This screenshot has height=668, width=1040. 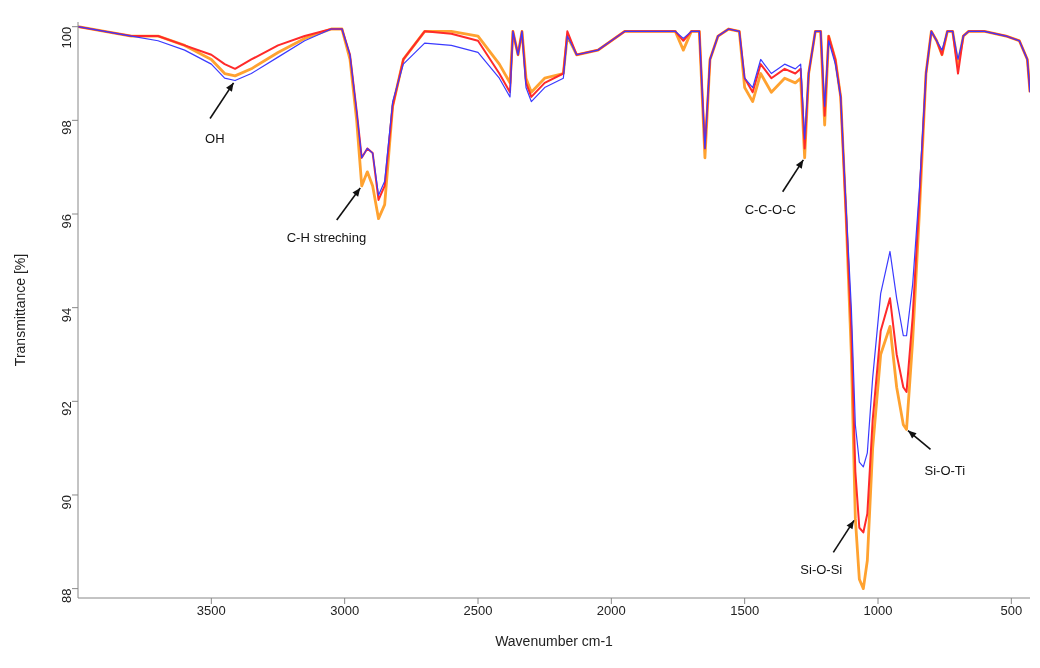 What do you see at coordinates (478, 611) in the screenshot?
I see `x-tick-label: 2500` at bounding box center [478, 611].